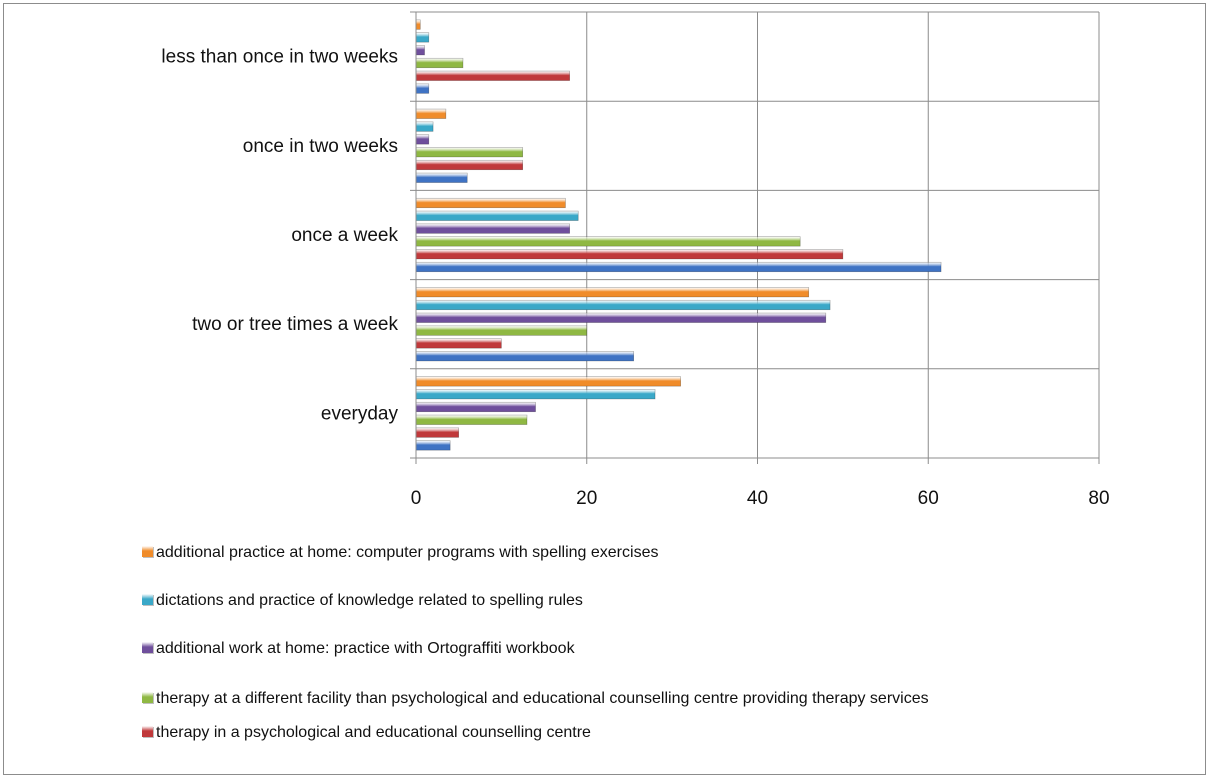  I want to click on category-label: two or tree times a week, so click(295, 324).